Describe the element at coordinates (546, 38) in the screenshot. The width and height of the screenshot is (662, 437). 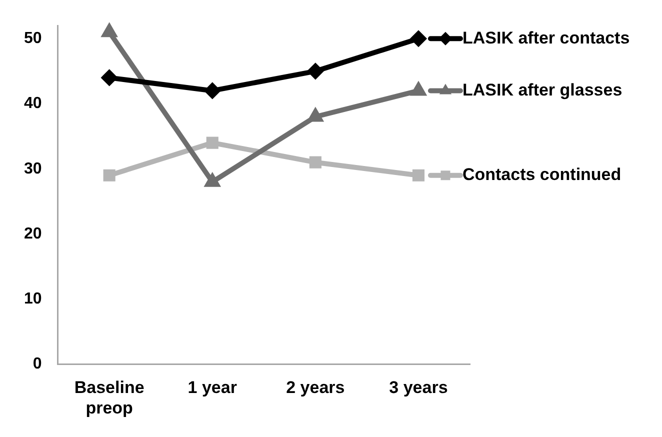
I see `legend-label: LASIK after contacts` at that location.